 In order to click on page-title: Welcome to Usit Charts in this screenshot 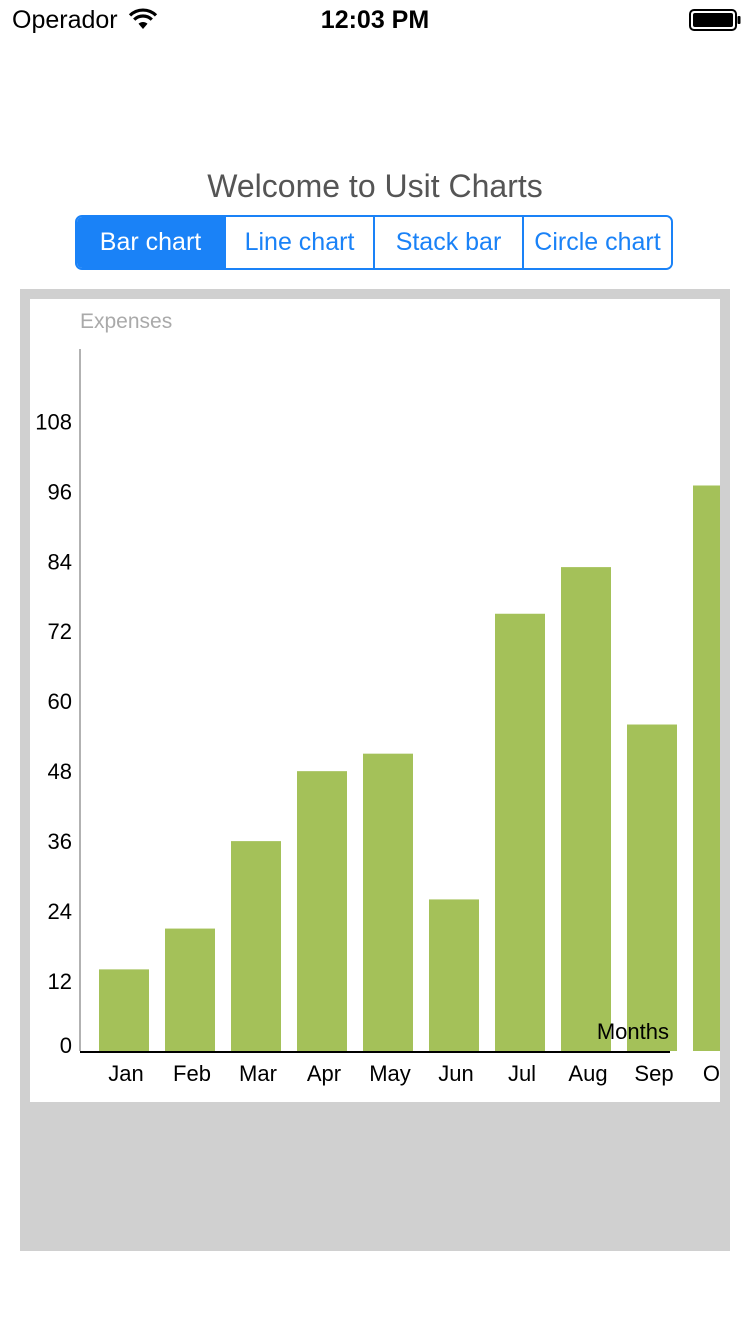, I will do `click(375, 186)`.